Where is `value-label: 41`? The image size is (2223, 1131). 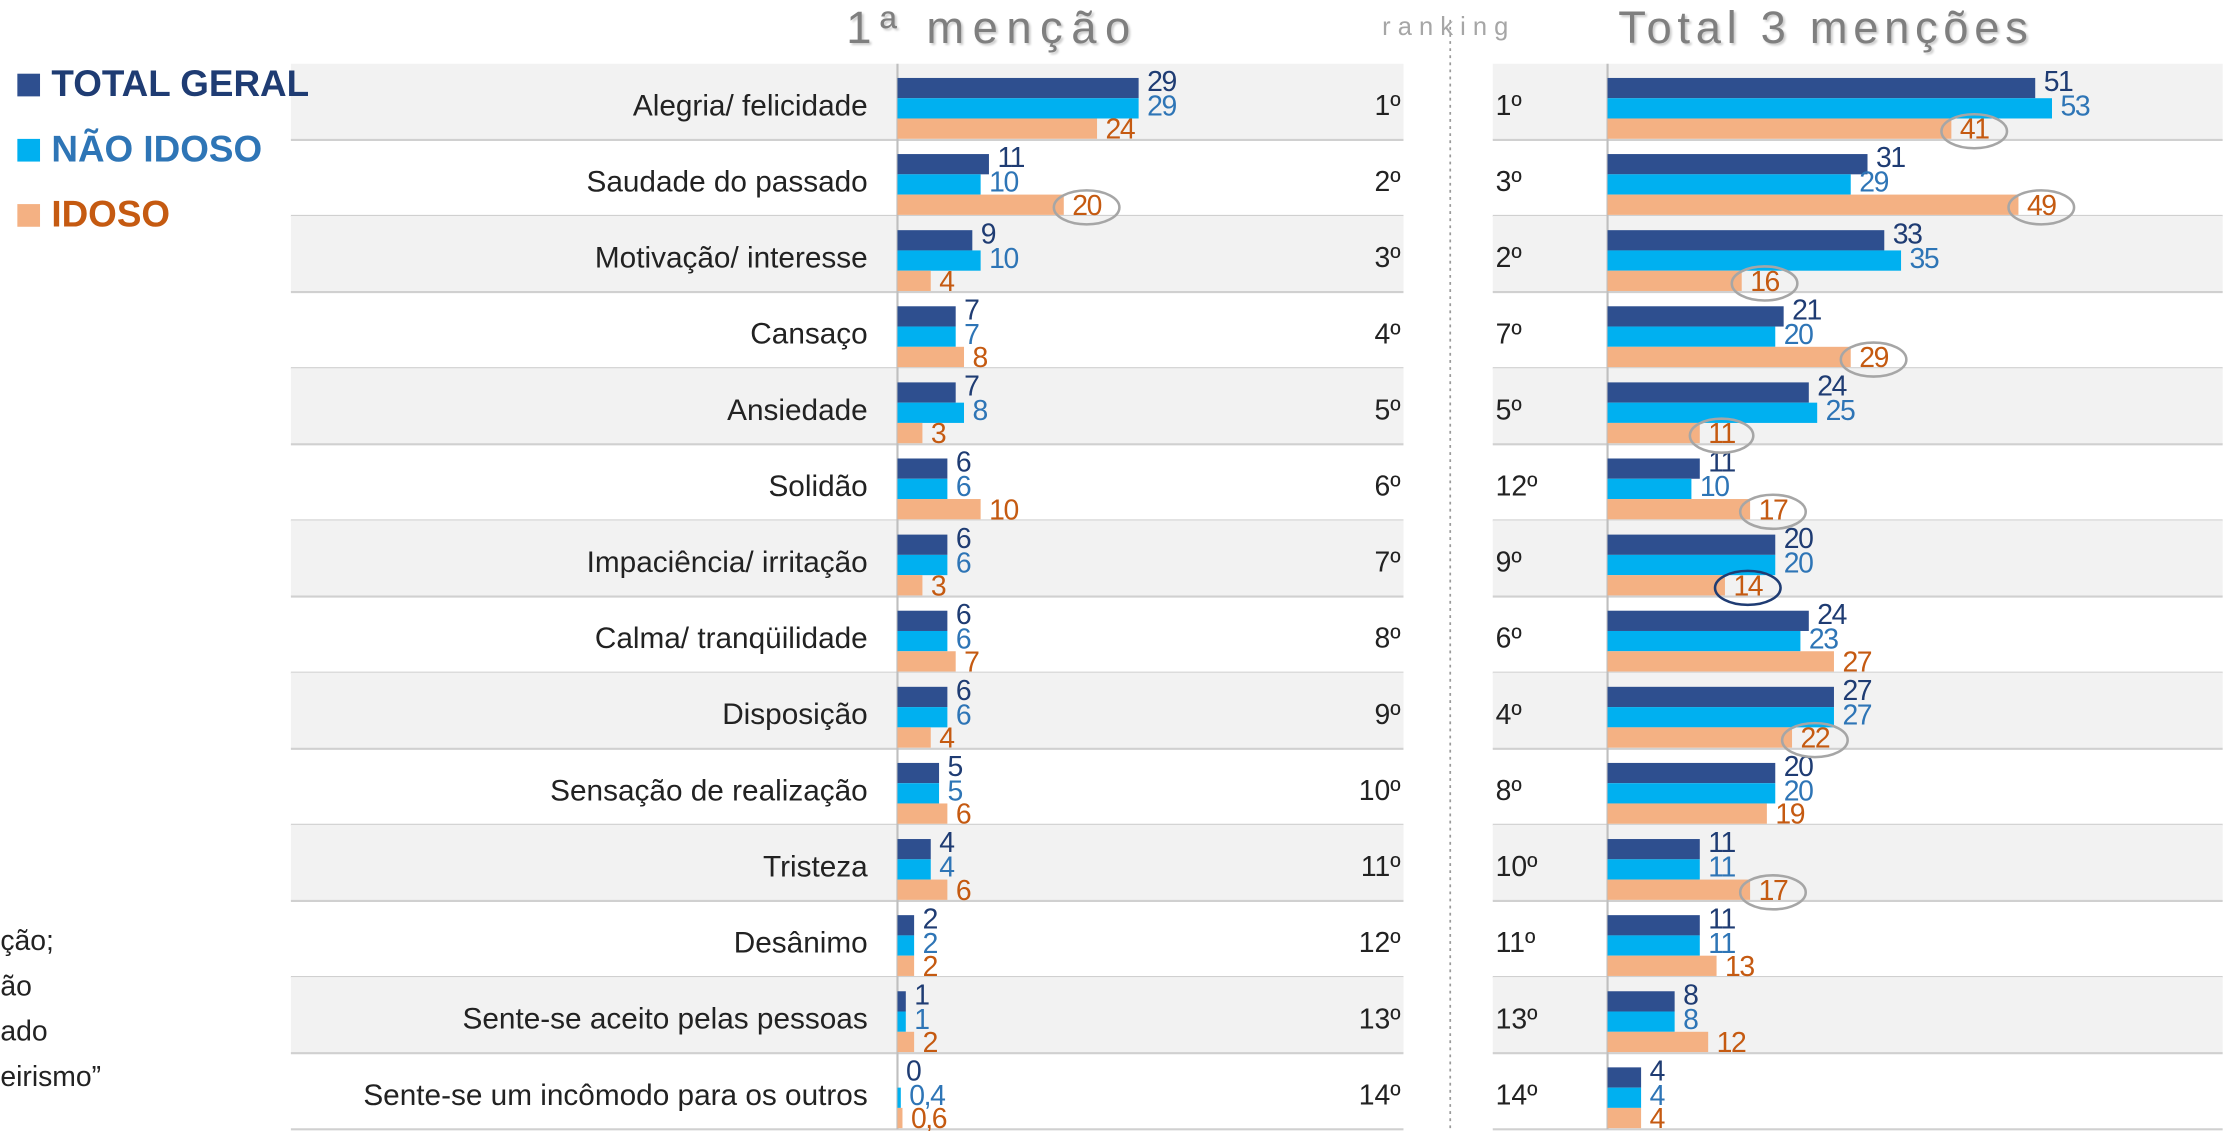
value-label: 41 is located at coordinates (1974, 130).